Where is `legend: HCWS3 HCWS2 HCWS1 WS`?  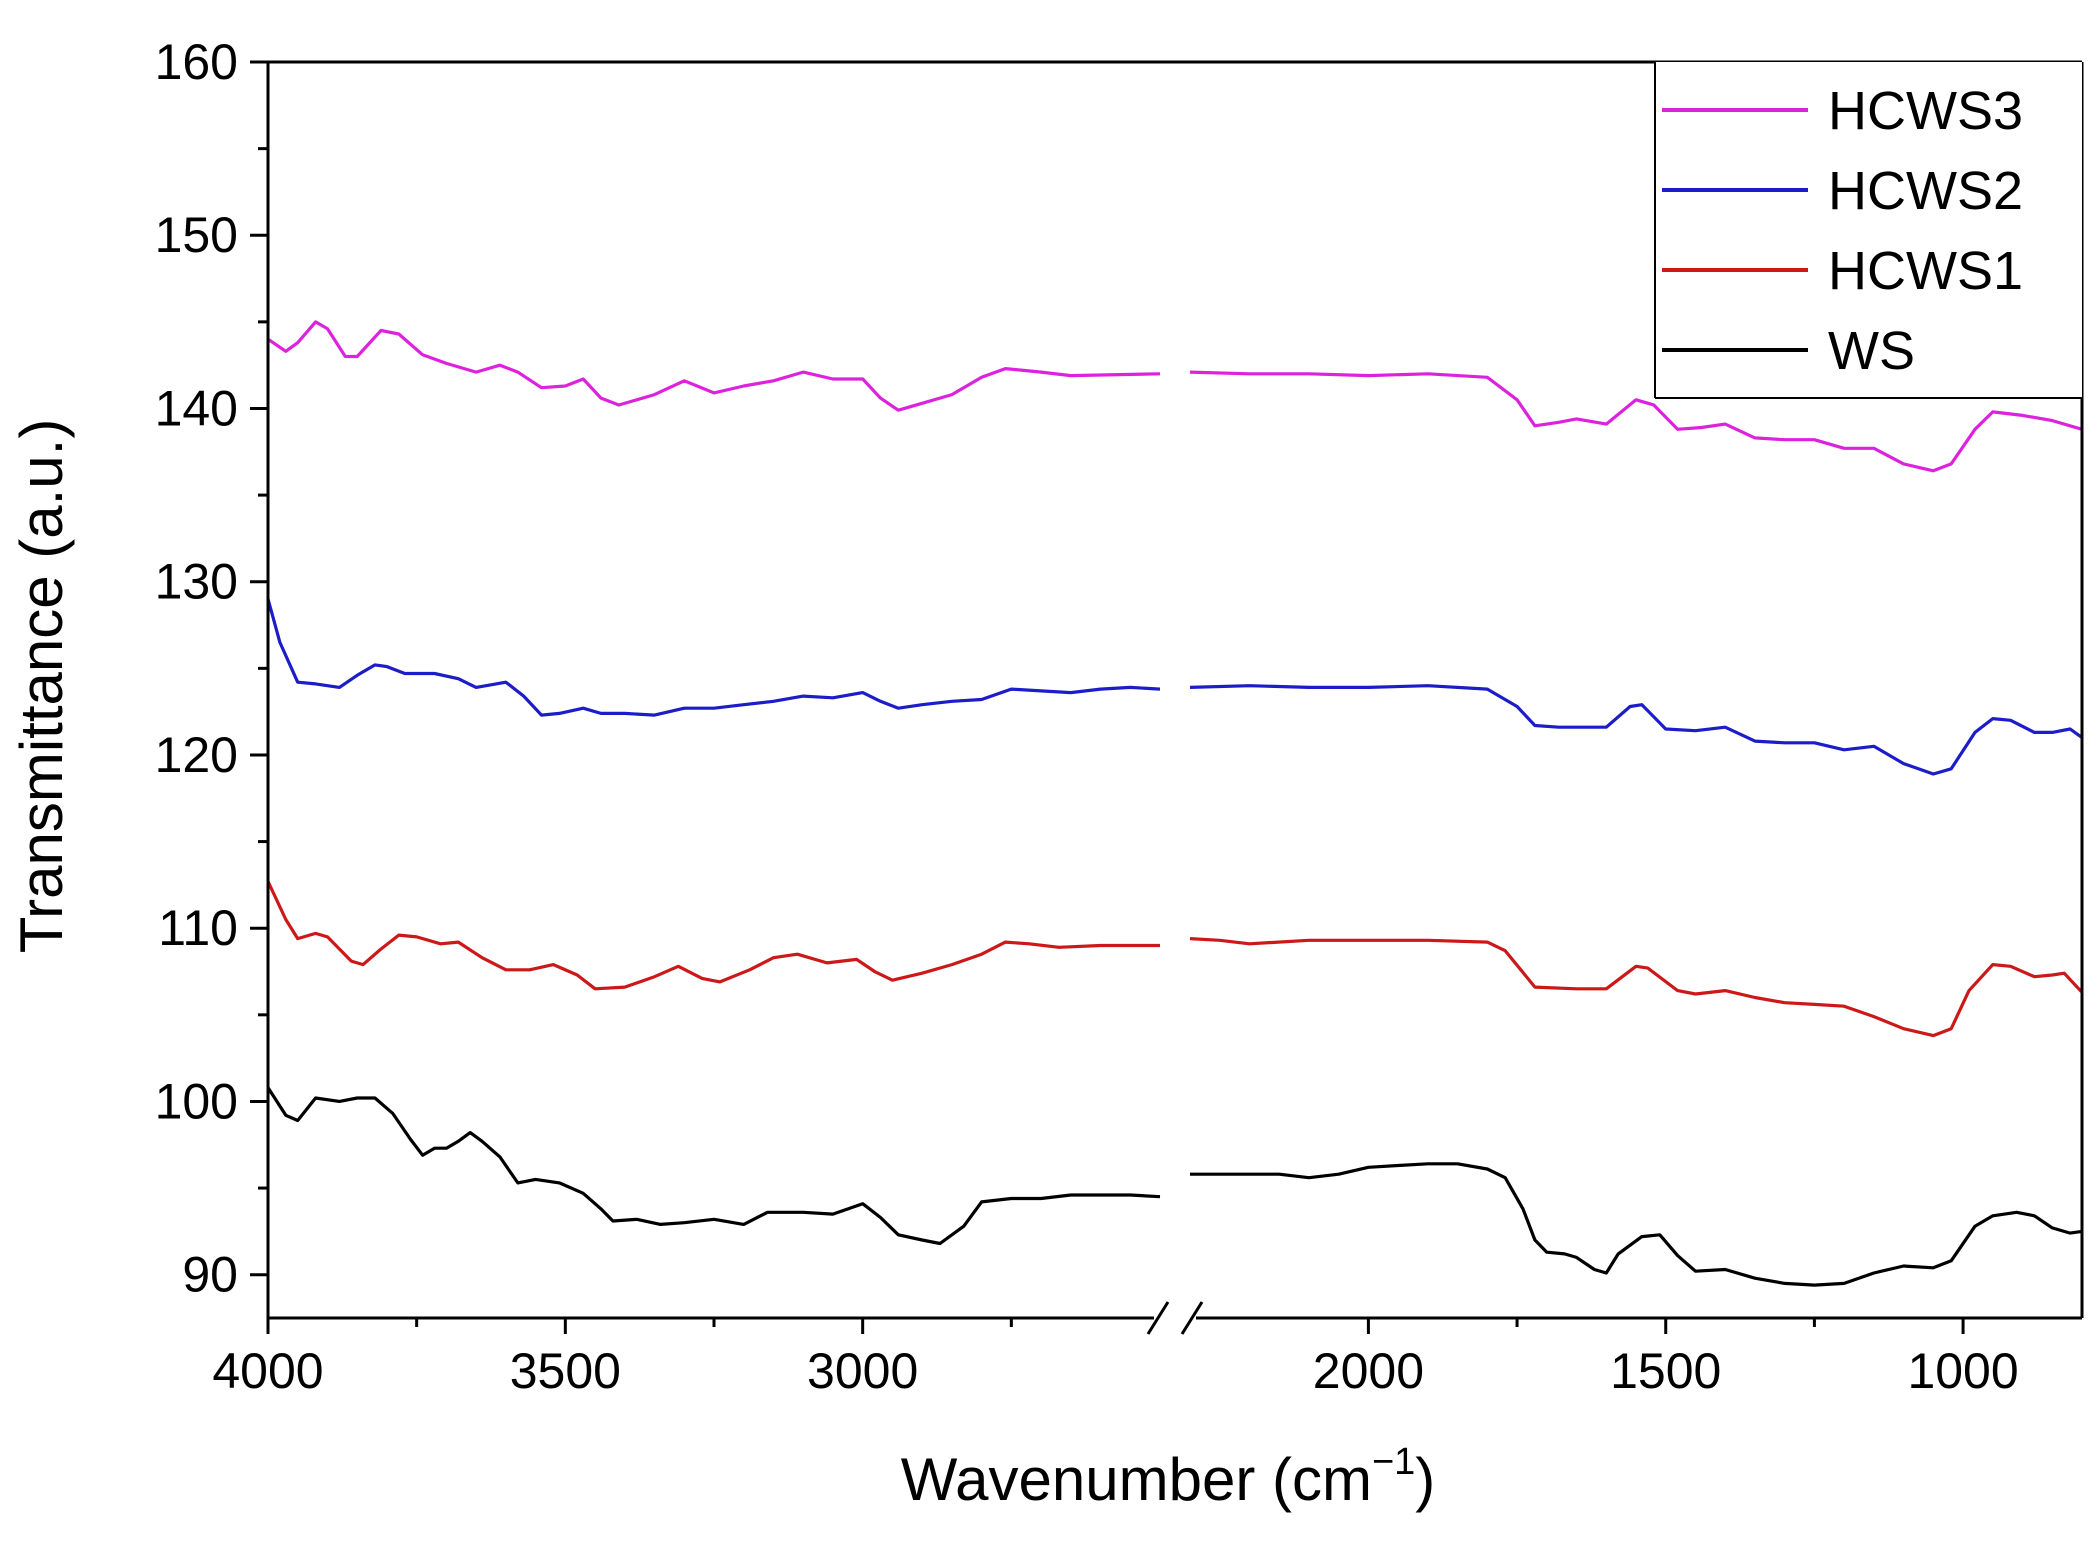
legend: HCWS3 HCWS2 HCWS1 WS is located at coordinates (1868, 230).